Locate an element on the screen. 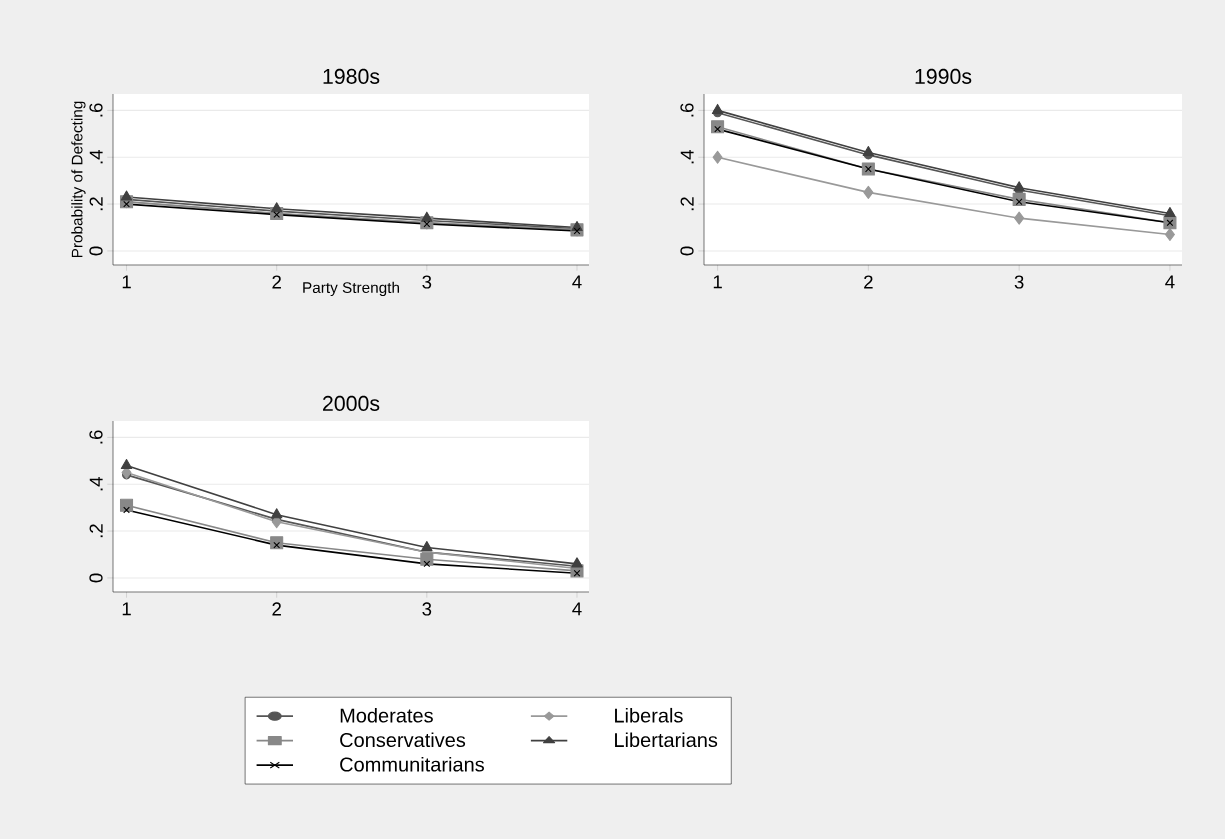 This screenshot has width=1225, height=839. y-axis-title: Probability of Defecting is located at coordinates (78, 179).